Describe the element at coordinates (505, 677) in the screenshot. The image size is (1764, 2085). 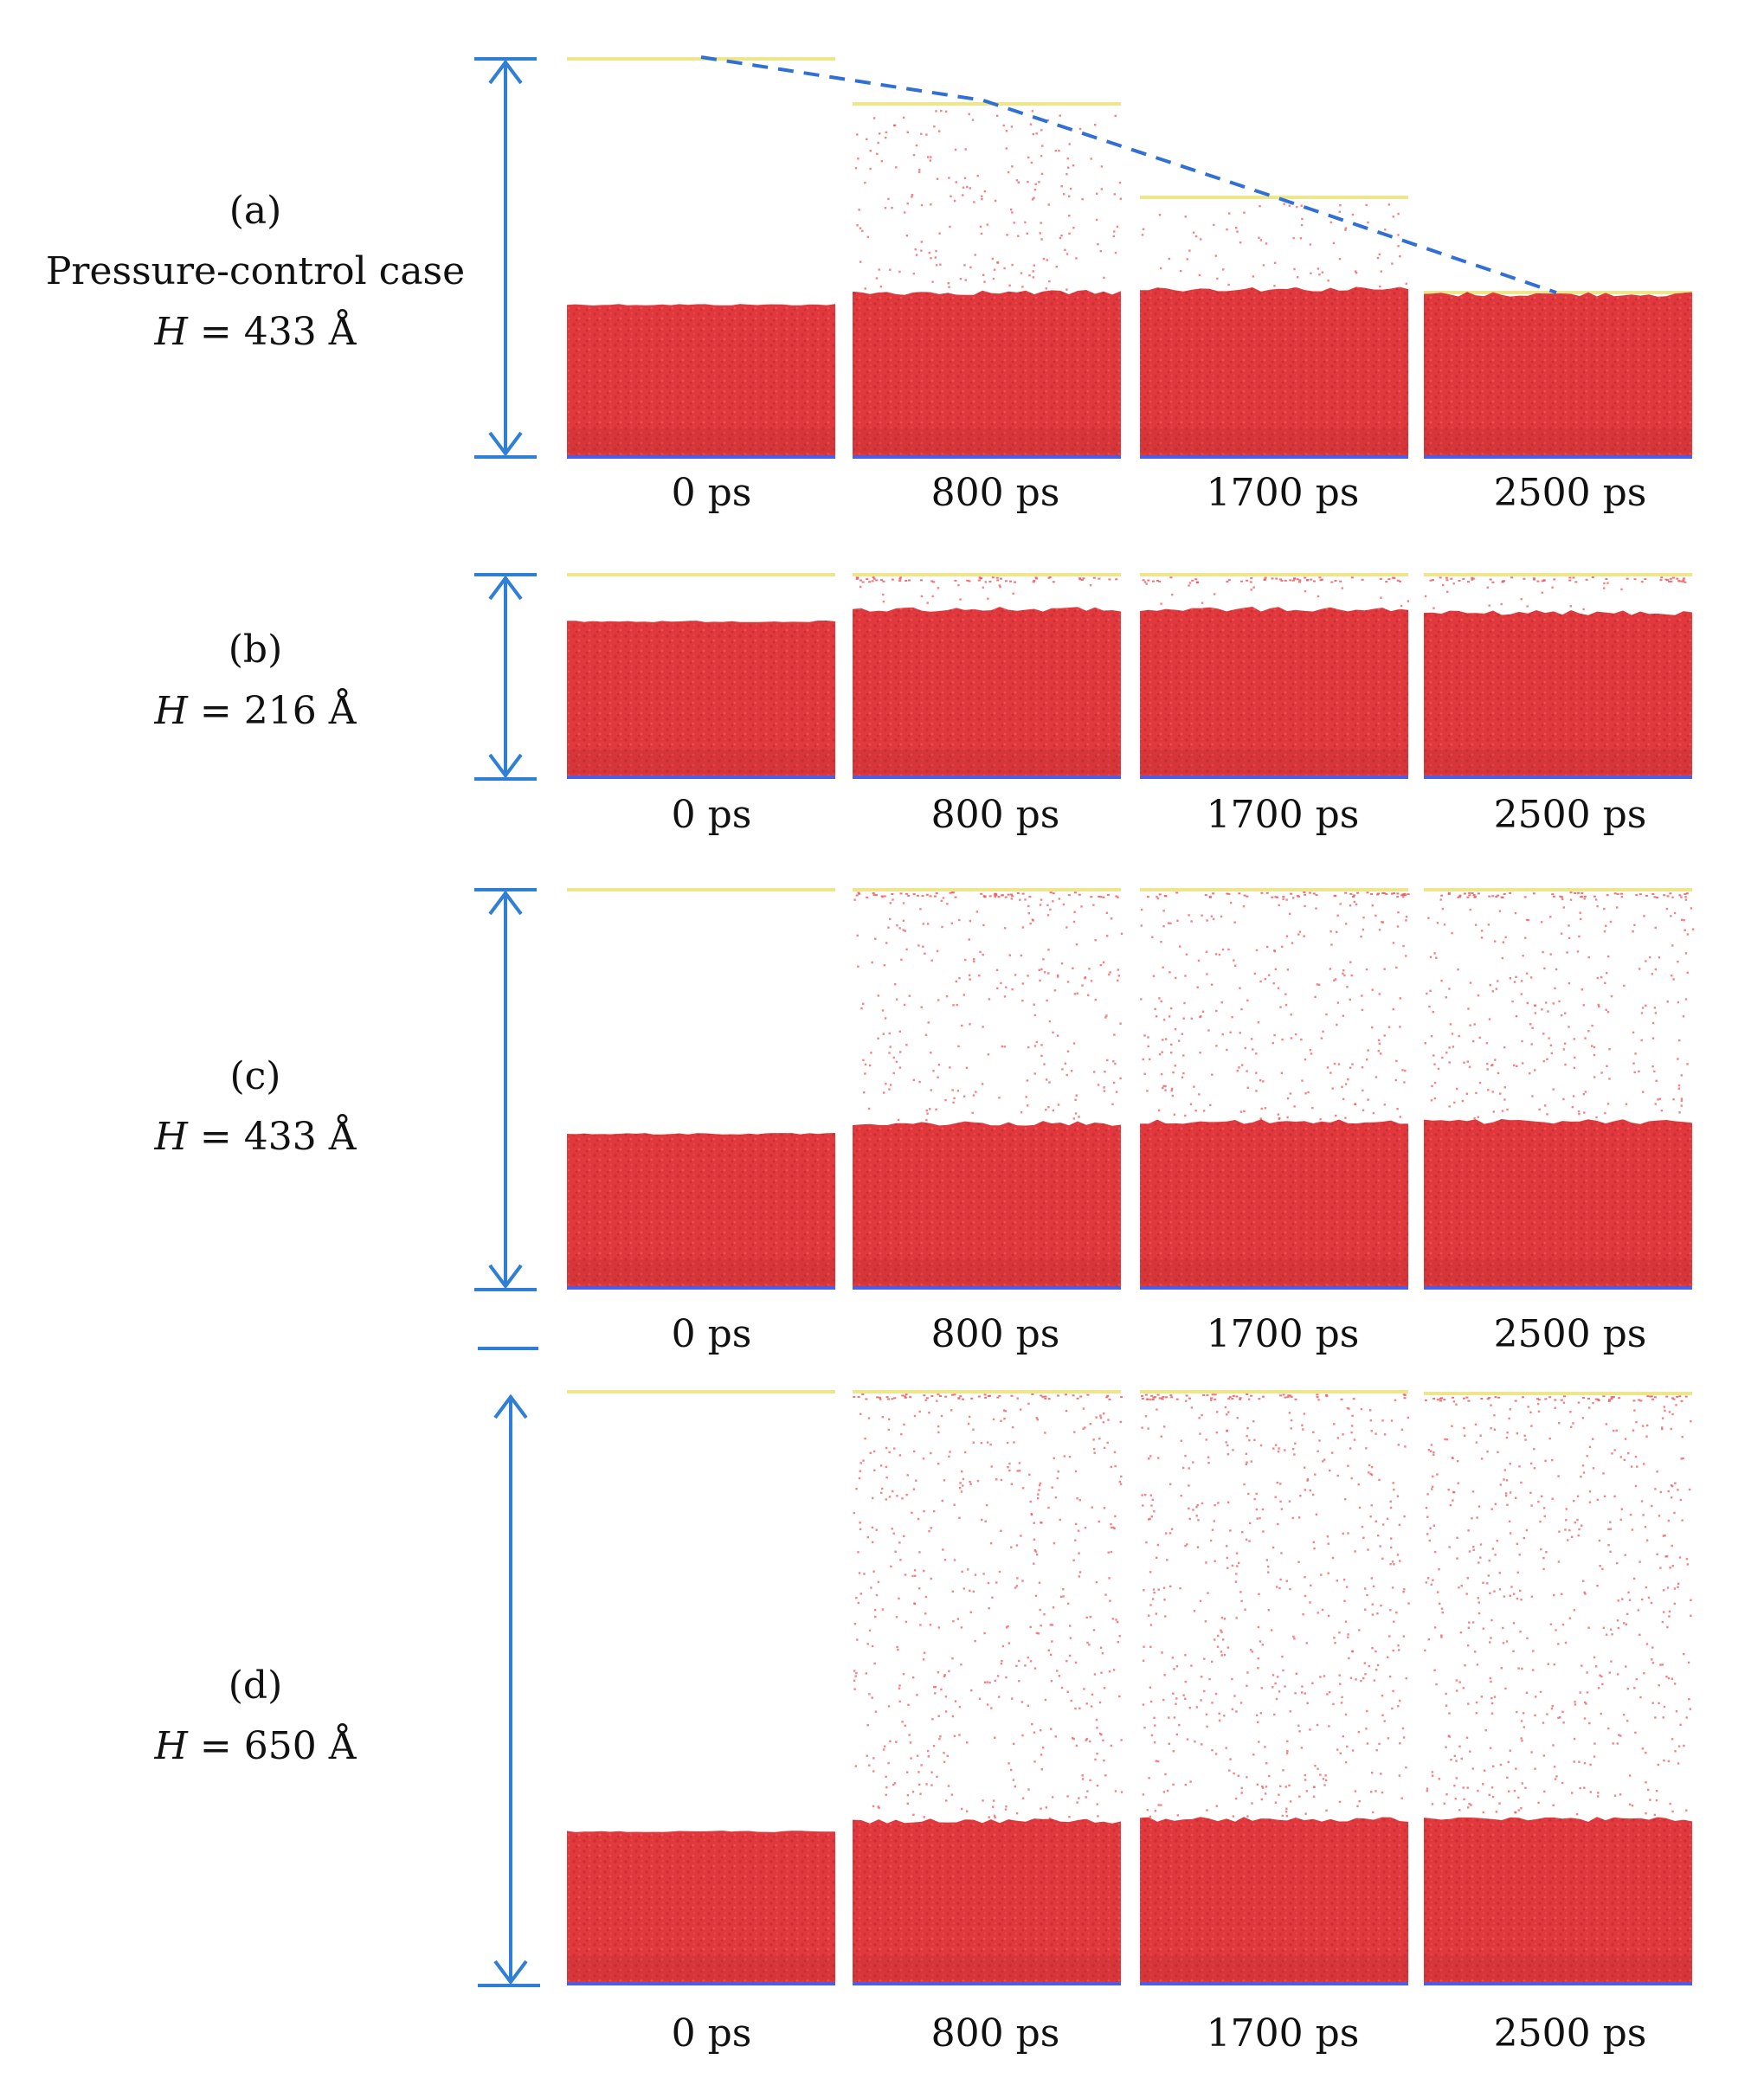
I see `row-b-height-arrow` at that location.